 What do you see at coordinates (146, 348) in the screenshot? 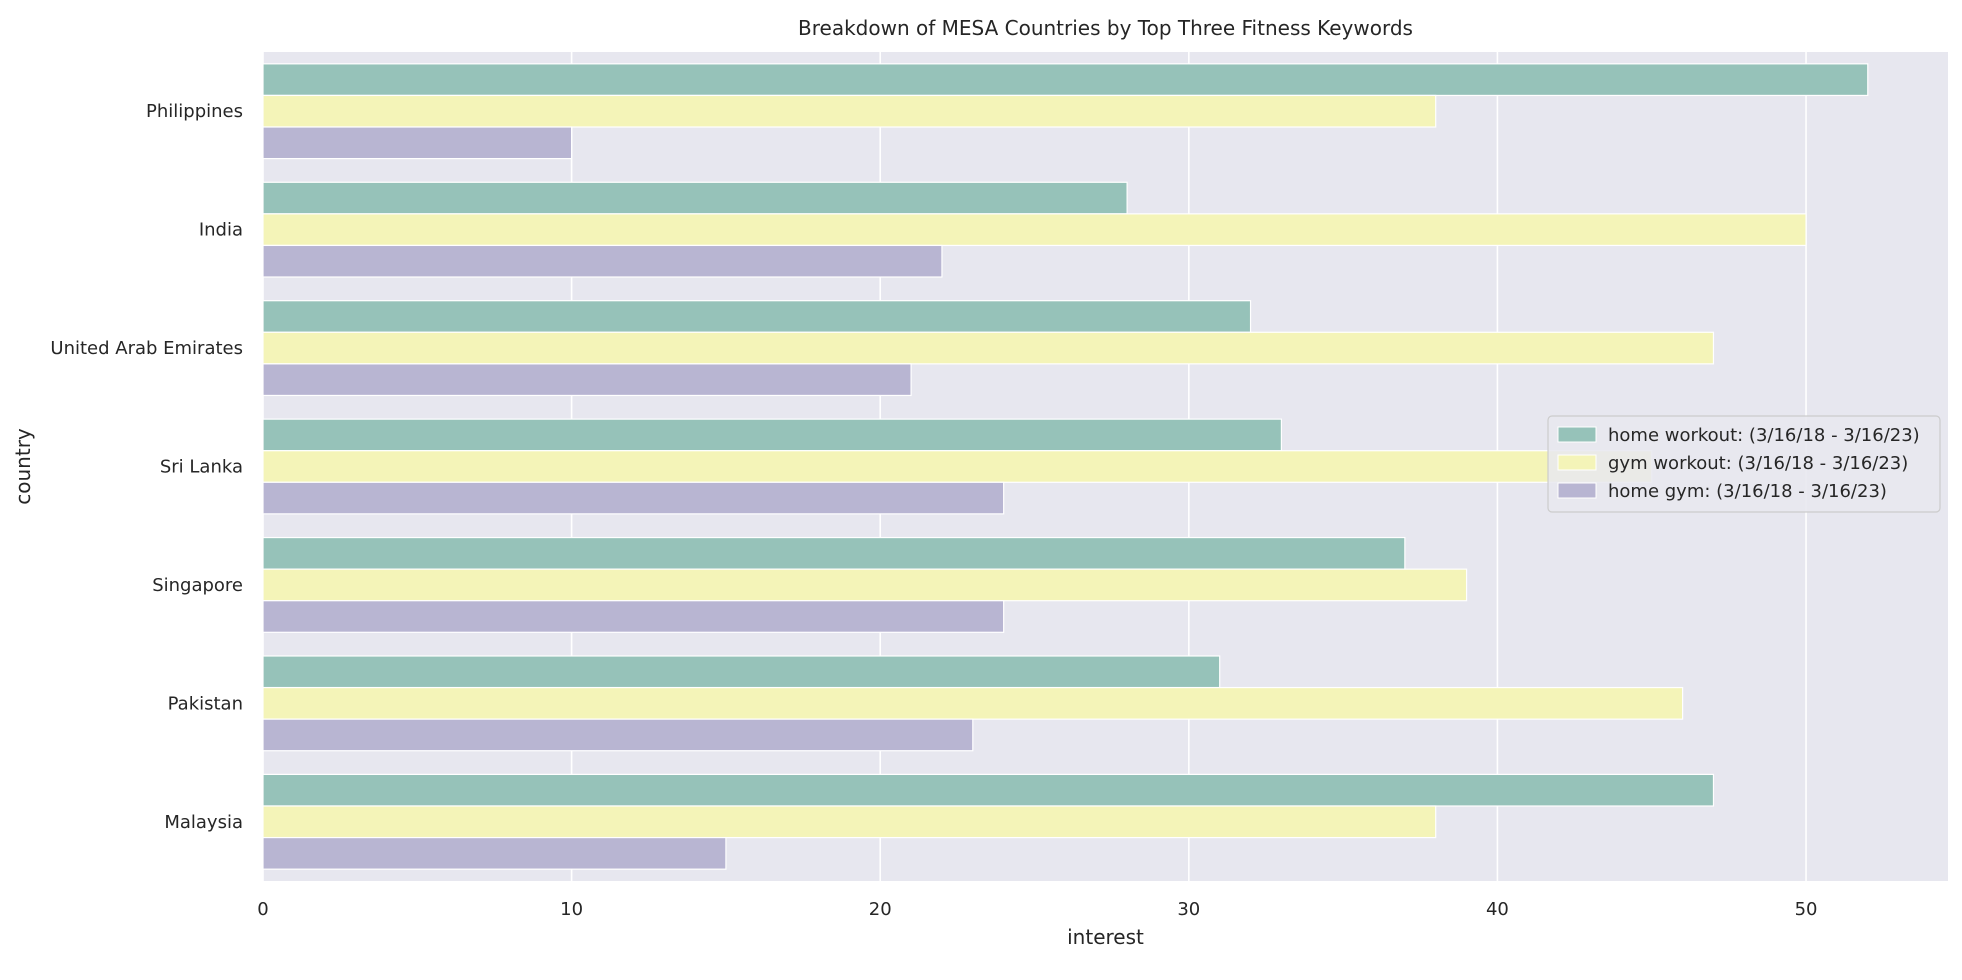
I see `y-tick-label: United Arab Emirates` at bounding box center [146, 348].